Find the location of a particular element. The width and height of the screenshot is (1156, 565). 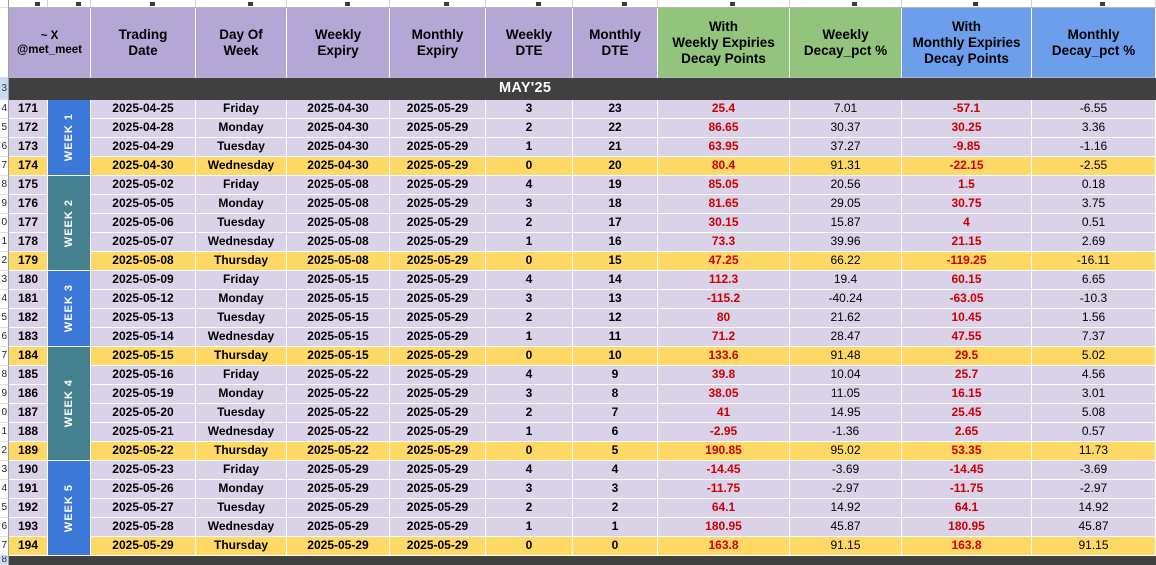

cell-date: 2025-05-06 is located at coordinates (143, 223).